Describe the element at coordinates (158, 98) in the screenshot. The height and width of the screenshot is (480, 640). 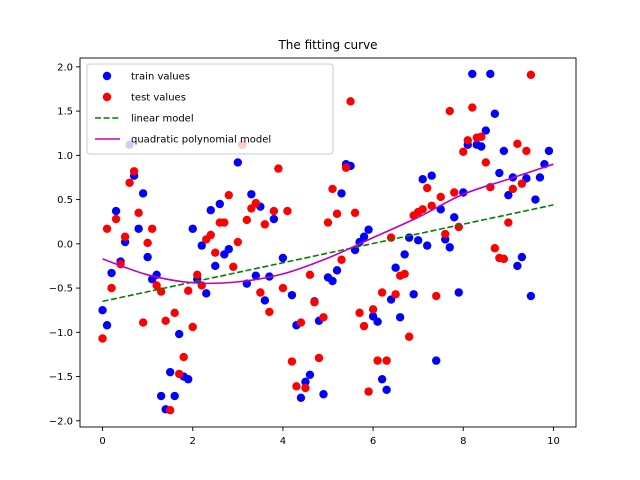
I see `legend-label: test values` at that location.